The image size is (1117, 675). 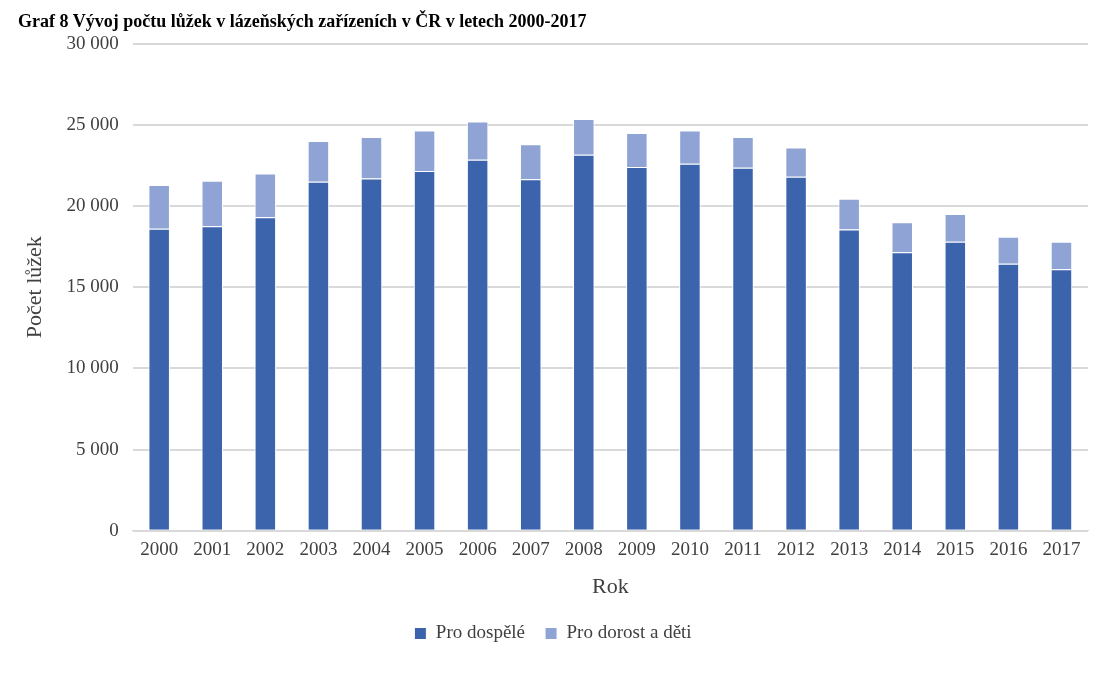 What do you see at coordinates (371, 549) in the screenshot?
I see `x-tick-label: 2004` at bounding box center [371, 549].